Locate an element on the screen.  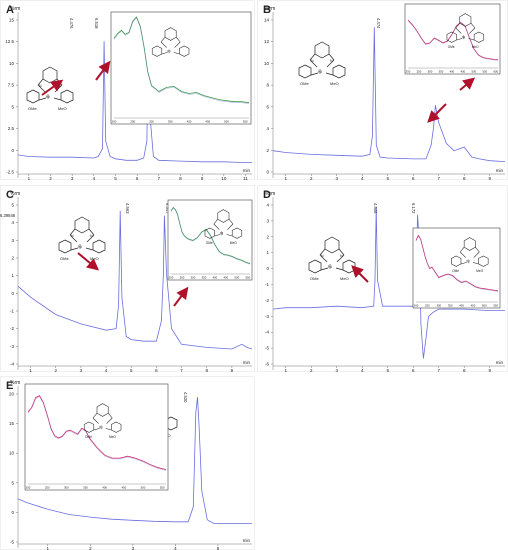
y-tick-label: -5 is located at coordinates (12, 542).